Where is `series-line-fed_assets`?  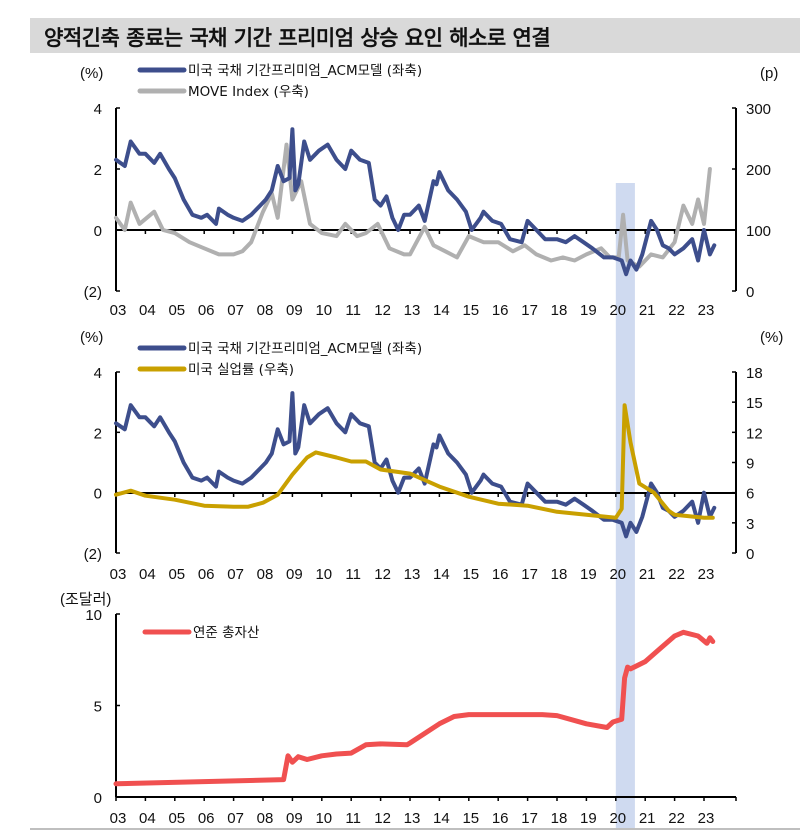 series-line-fed_assets is located at coordinates (414, 708).